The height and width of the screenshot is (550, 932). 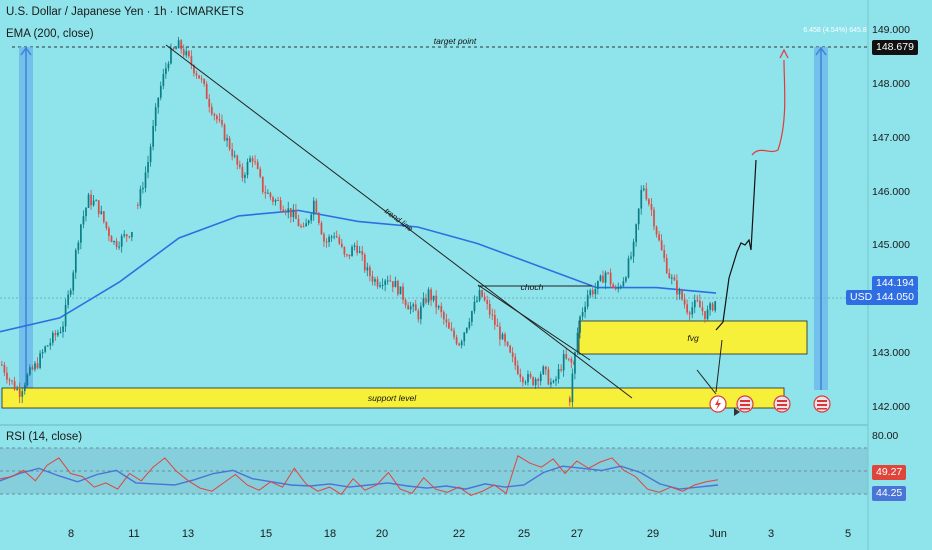 I want to click on support-level-label: support level, so click(x=392, y=398).